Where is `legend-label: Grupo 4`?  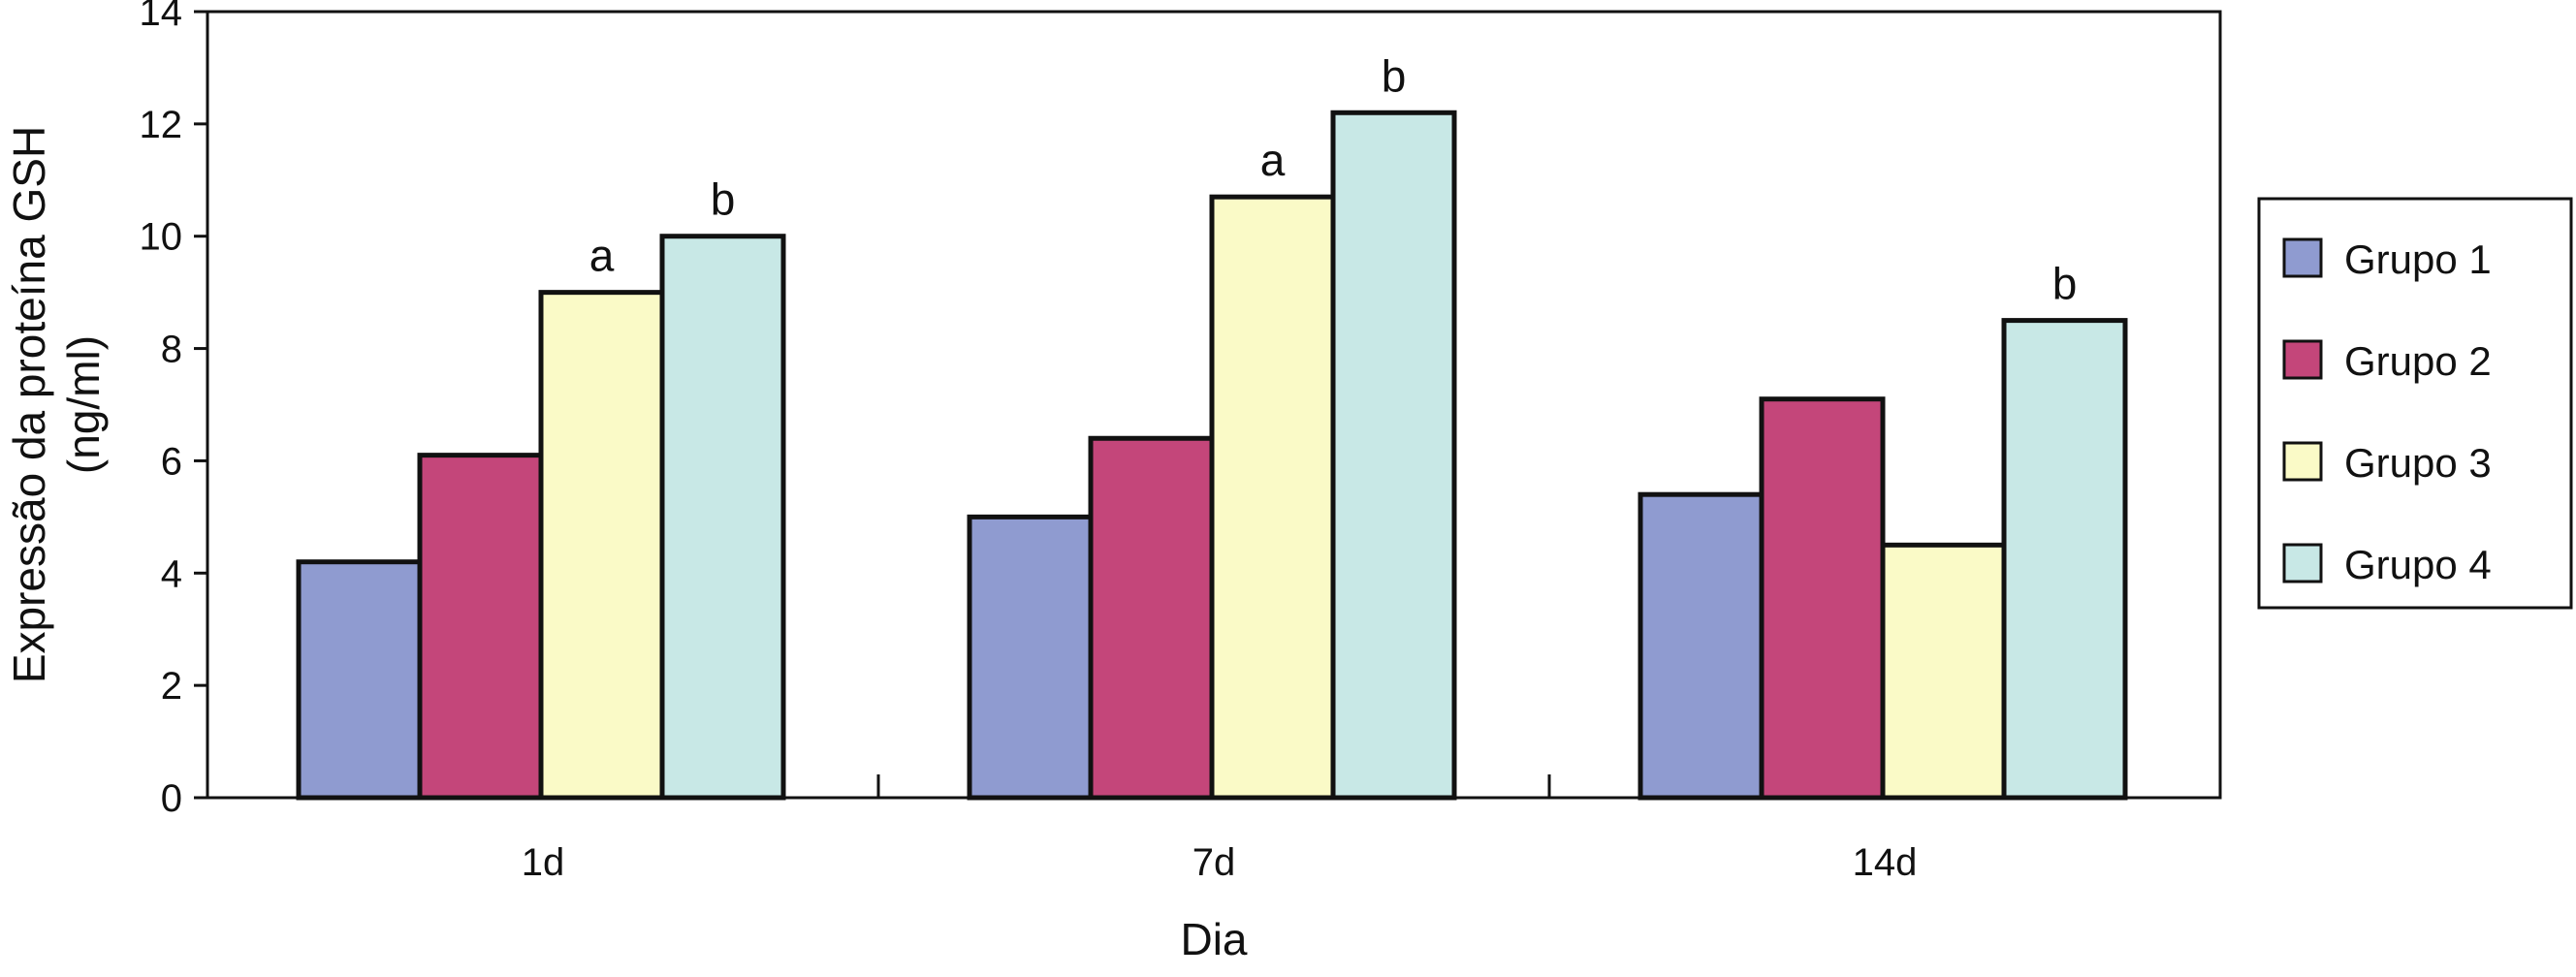 legend-label: Grupo 4 is located at coordinates (2418, 564).